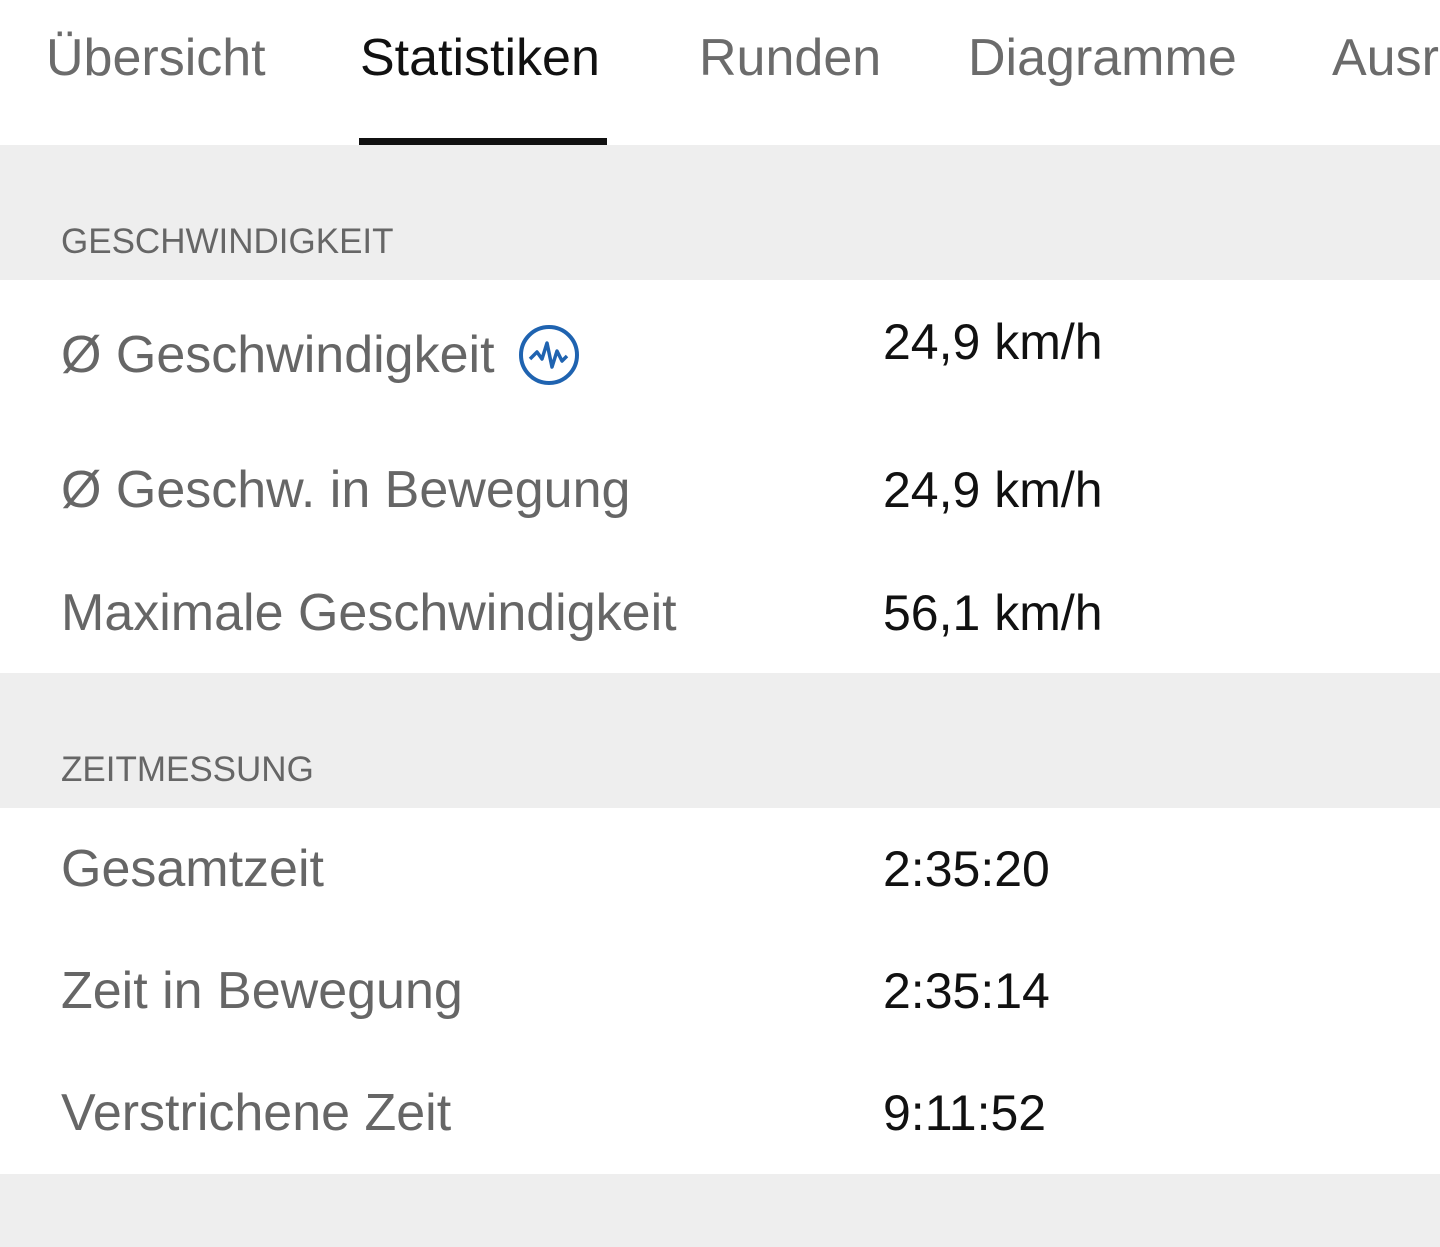  I want to click on stat-label-text: Ø Geschwindigkeit, so click(278, 355).